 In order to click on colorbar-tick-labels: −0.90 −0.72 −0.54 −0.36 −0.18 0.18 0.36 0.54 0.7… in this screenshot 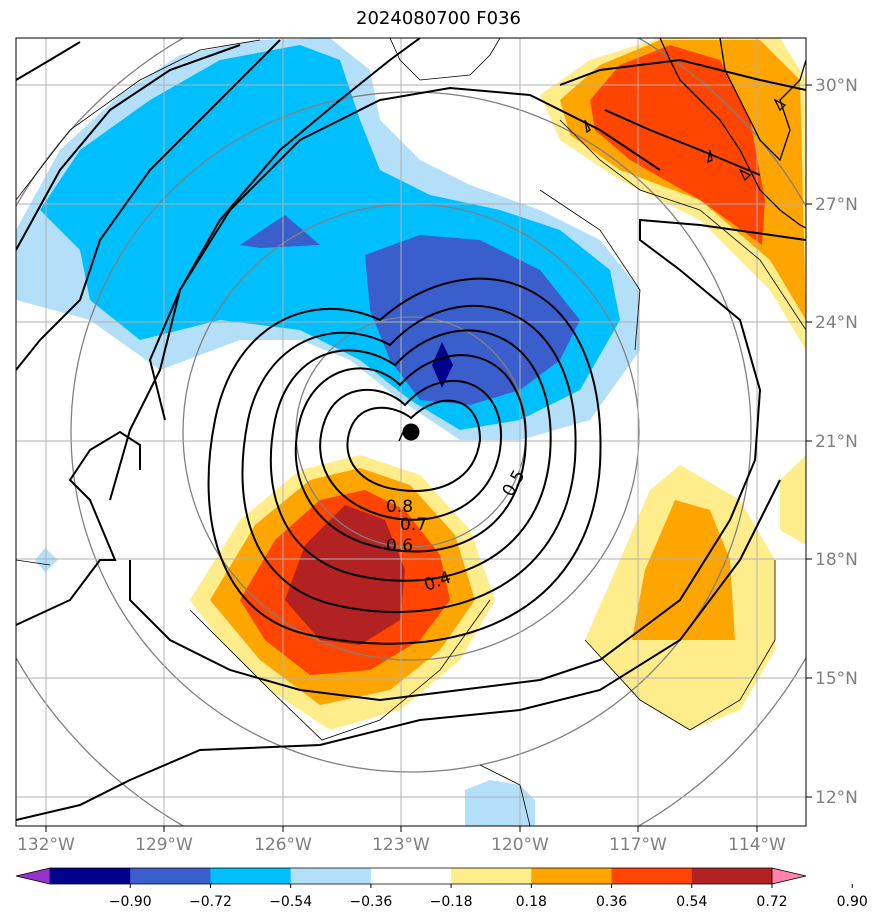, I will do `click(488, 902)`.